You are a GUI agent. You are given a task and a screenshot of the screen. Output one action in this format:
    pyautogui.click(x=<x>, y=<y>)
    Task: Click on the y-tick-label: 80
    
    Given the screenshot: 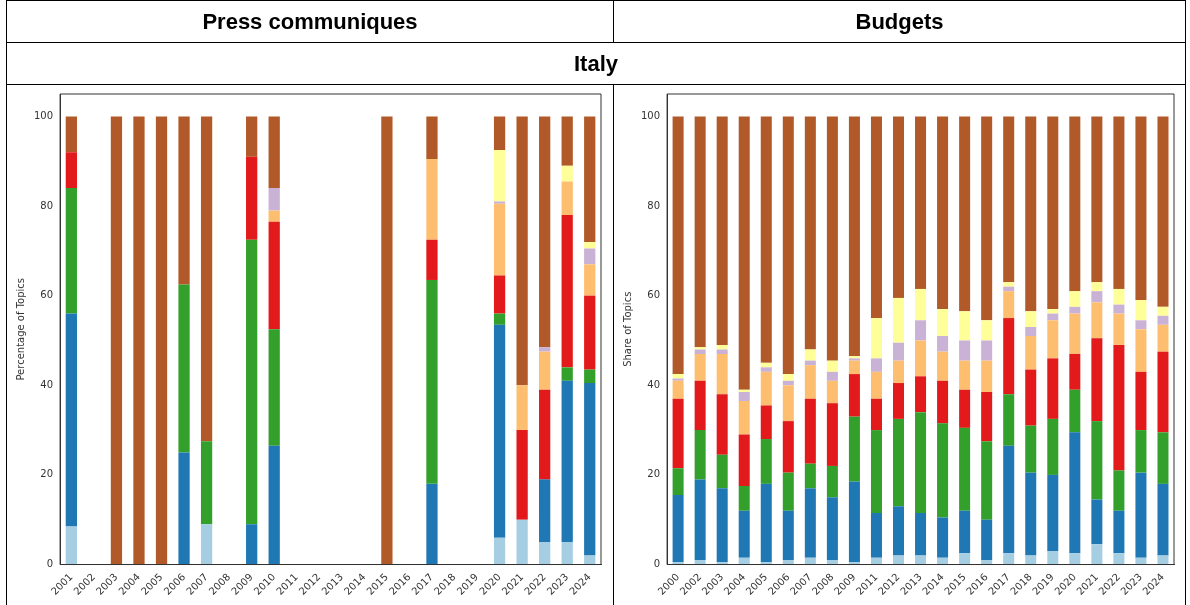 What is the action you would take?
    pyautogui.click(x=47, y=205)
    